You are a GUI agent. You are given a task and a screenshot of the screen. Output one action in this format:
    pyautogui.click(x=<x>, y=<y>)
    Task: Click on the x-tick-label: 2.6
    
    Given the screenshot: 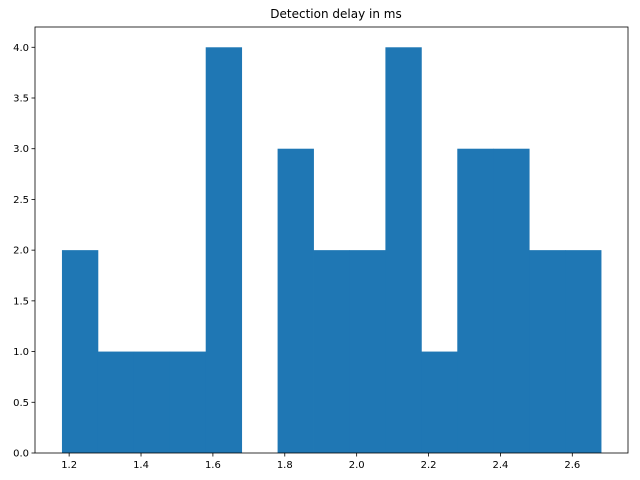 What is the action you would take?
    pyautogui.click(x=572, y=465)
    